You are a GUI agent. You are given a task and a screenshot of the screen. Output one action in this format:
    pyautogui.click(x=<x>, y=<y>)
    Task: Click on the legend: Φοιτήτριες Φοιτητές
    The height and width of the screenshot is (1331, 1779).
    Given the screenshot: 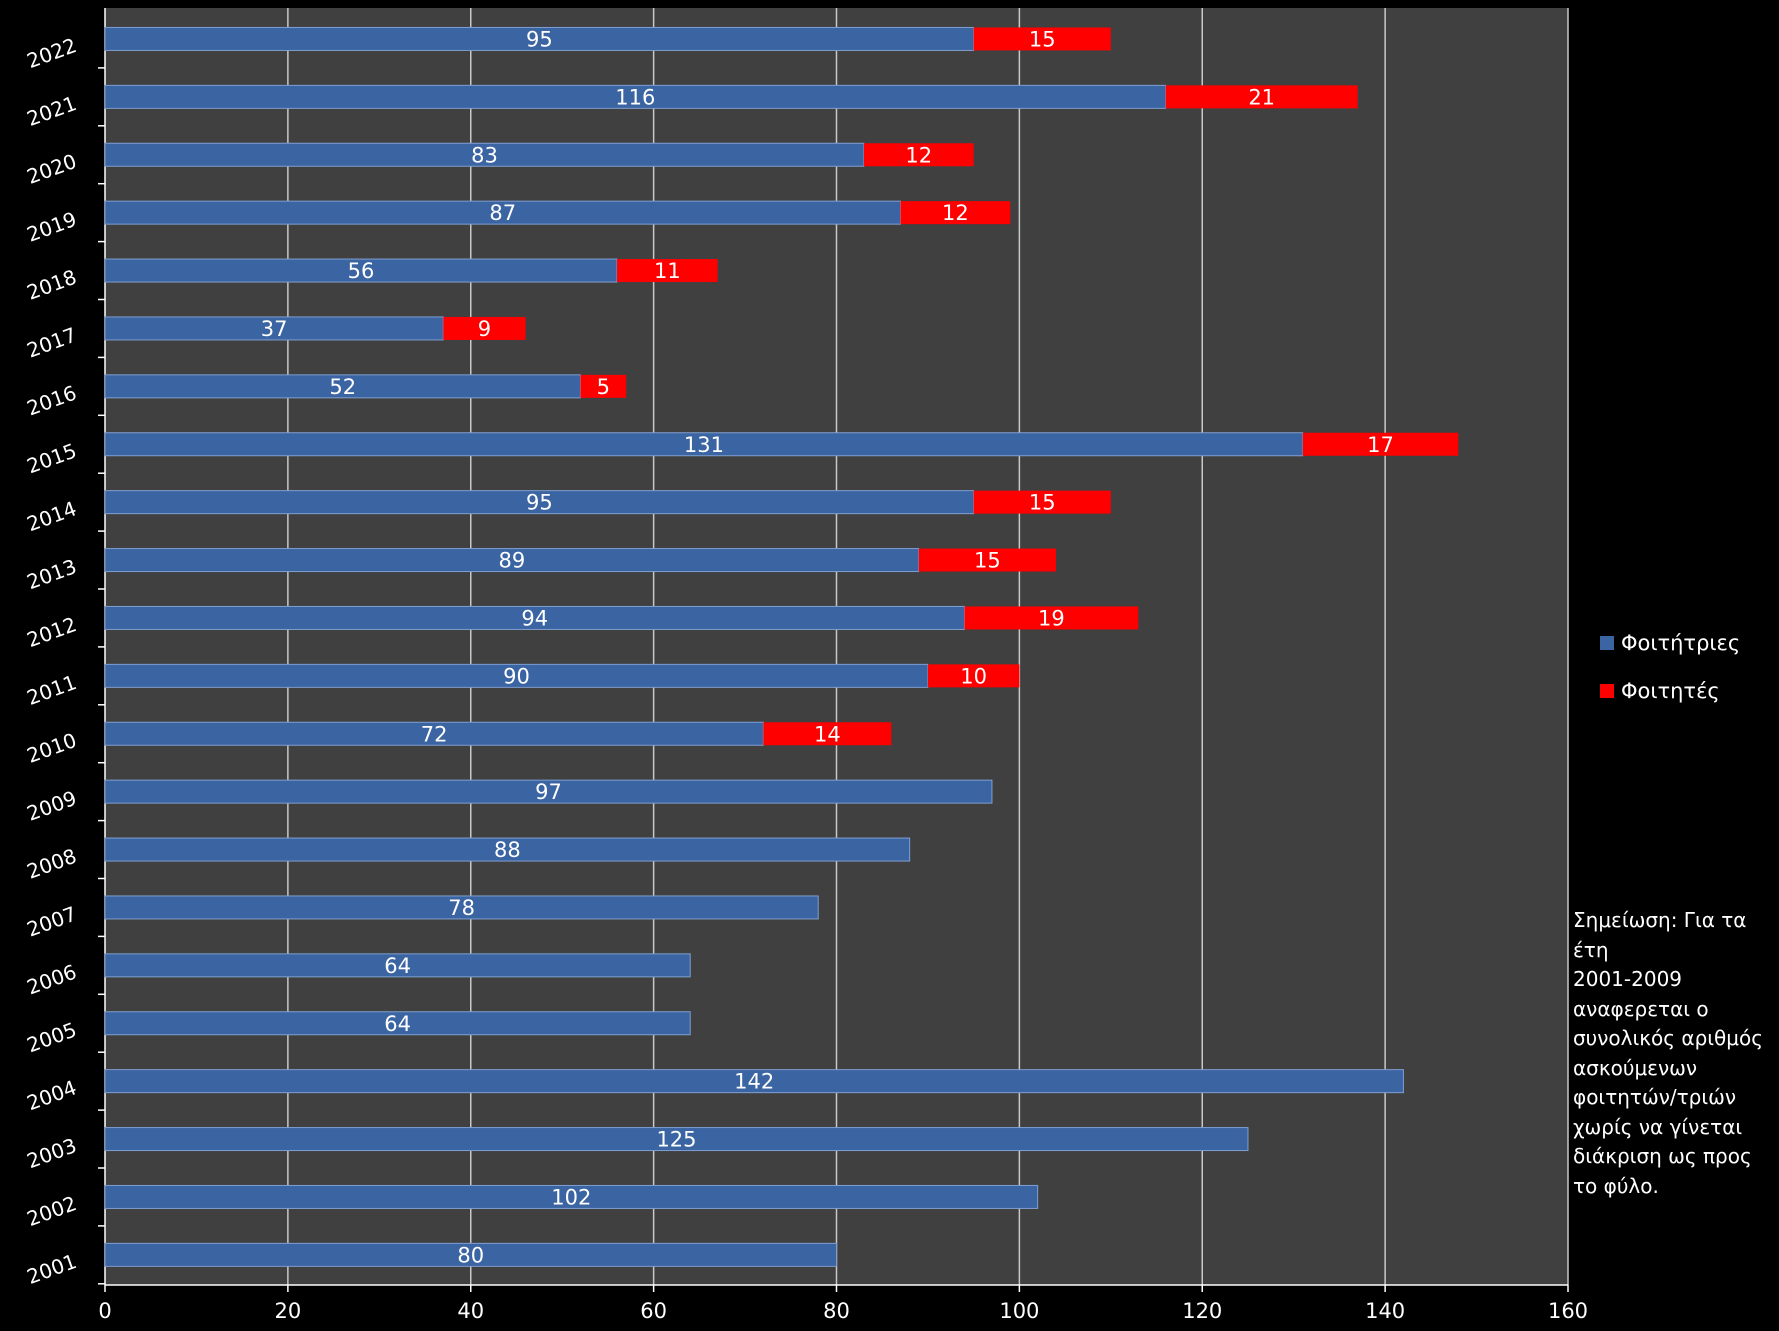 What is the action you would take?
    pyautogui.click(x=1670, y=676)
    